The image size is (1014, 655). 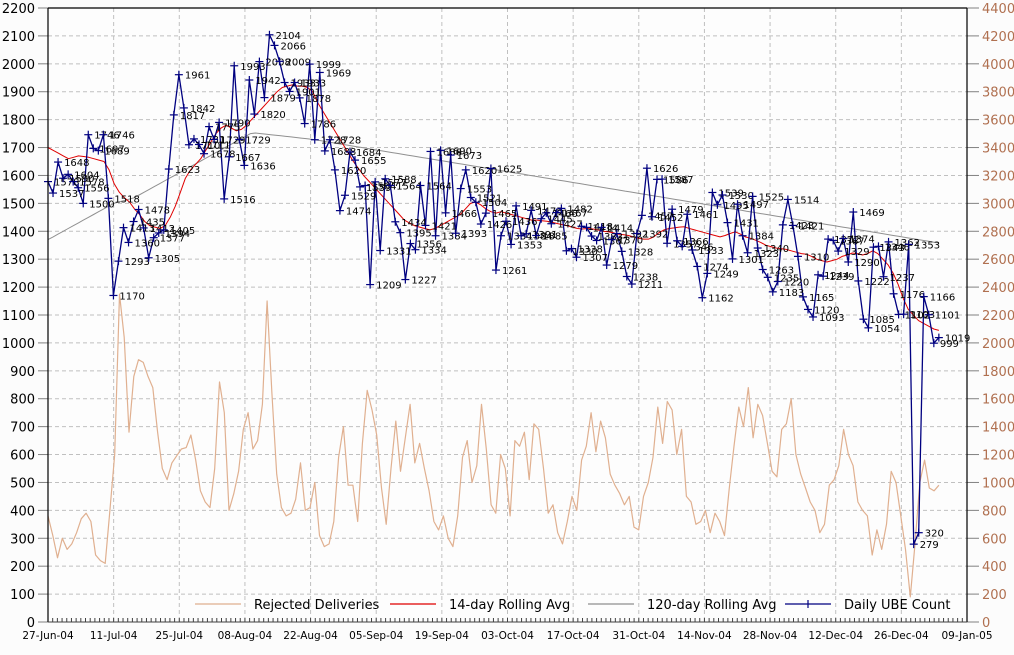 What do you see at coordinates (18, 37) in the screenshot?
I see `y-tick-label: 2100` at bounding box center [18, 37].